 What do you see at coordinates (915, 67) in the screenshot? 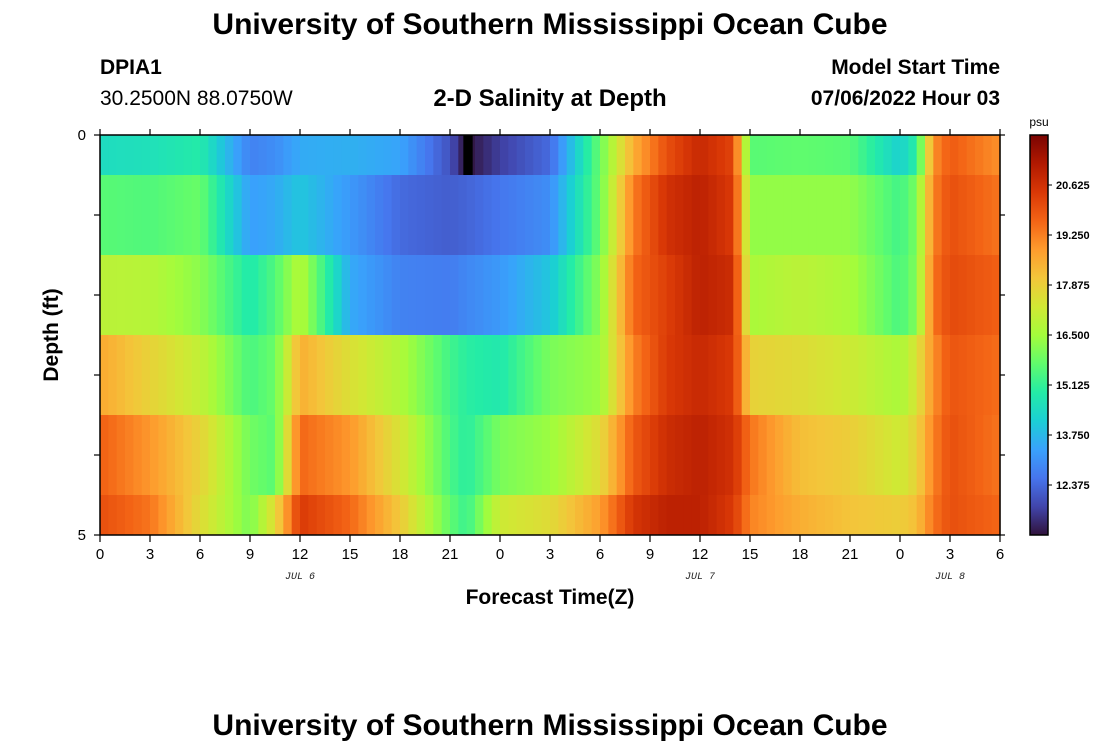
I see `model-start-label: Model Start Time` at bounding box center [915, 67].